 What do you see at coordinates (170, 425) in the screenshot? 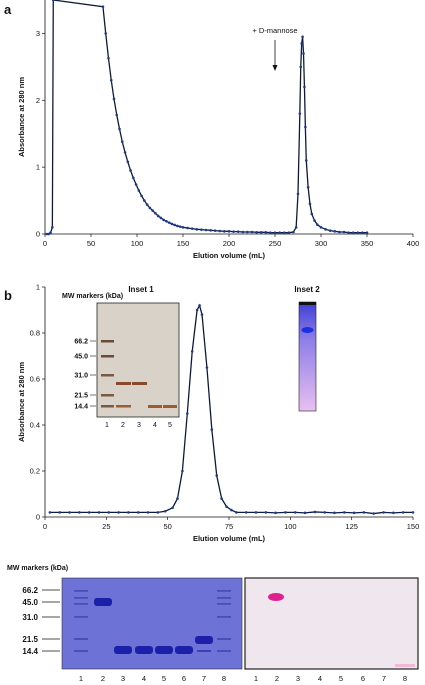
I see `lane-label: 5` at bounding box center [170, 425].